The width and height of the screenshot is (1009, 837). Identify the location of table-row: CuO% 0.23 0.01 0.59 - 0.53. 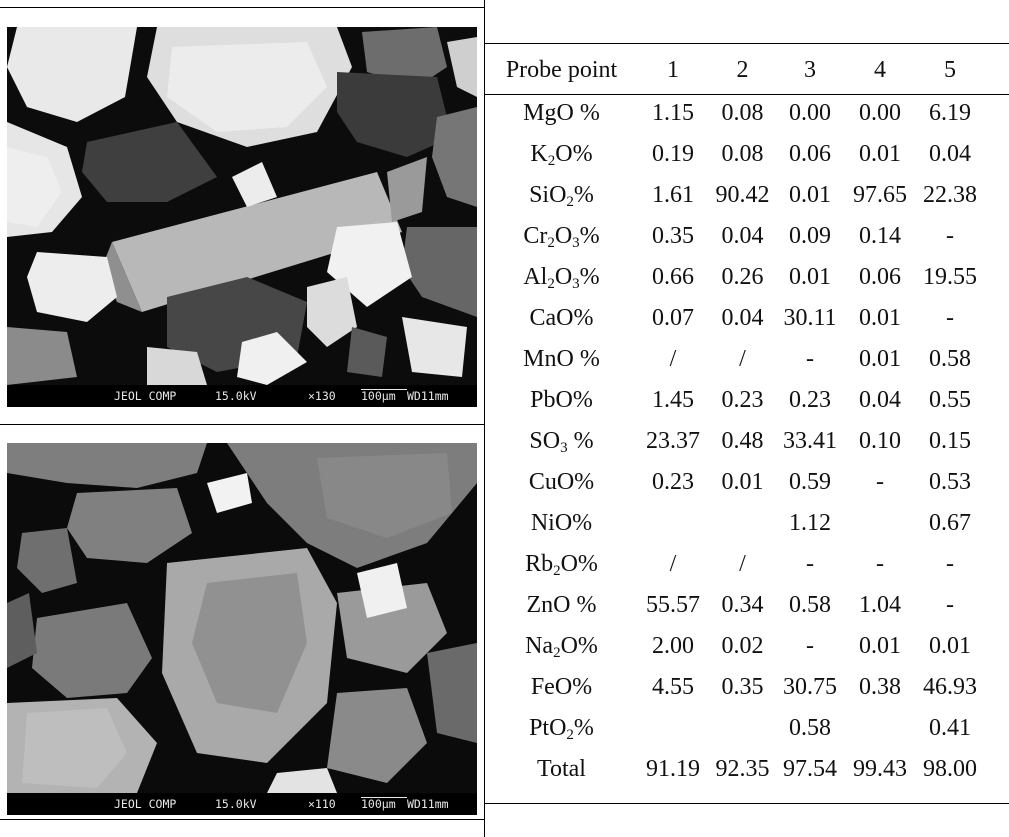
(735, 482).